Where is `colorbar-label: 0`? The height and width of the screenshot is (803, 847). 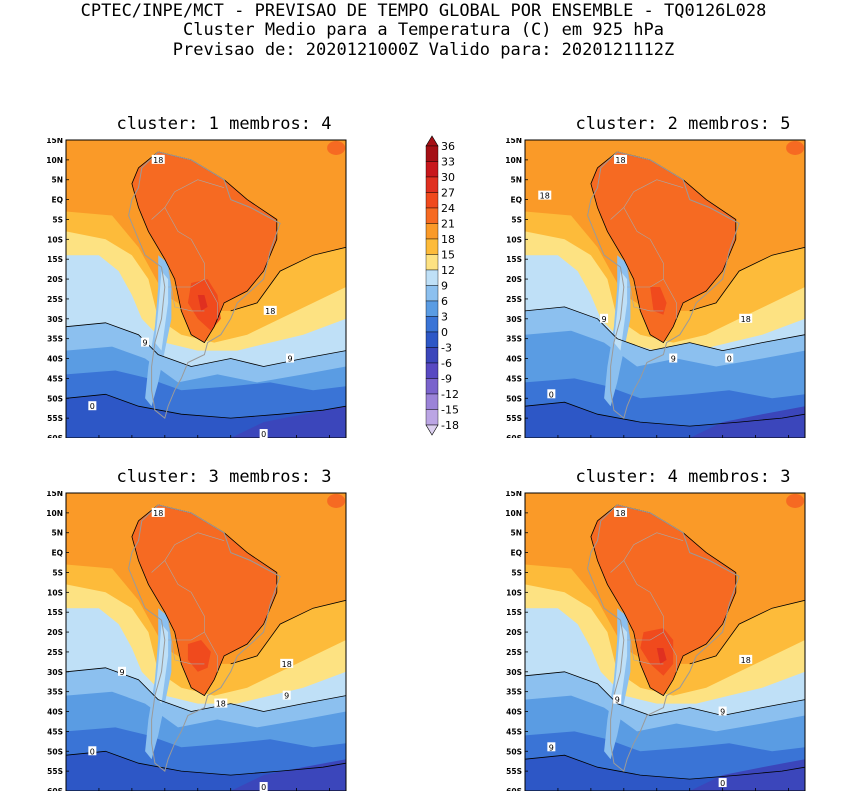 colorbar-label: 0 is located at coordinates (444, 332).